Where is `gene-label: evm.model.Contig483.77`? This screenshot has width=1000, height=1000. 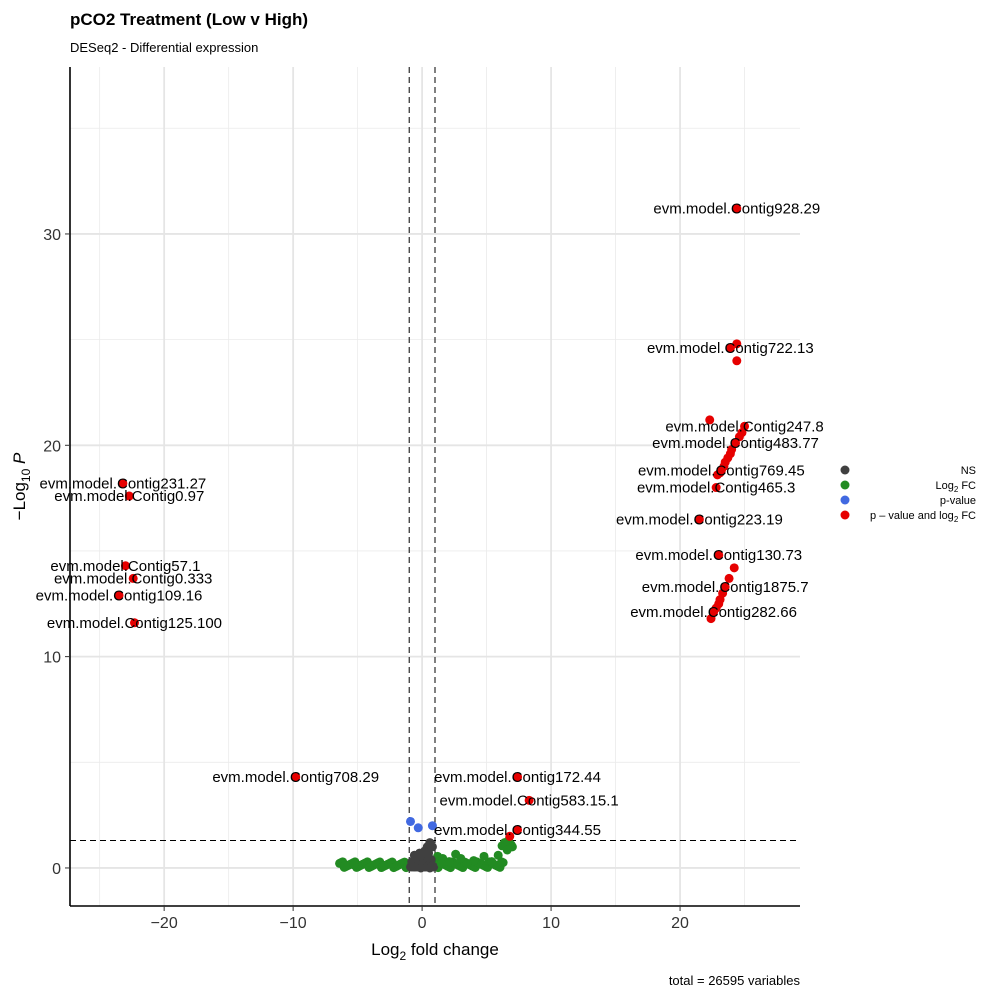 gene-label: evm.model.Contig483.77 is located at coordinates (735, 443).